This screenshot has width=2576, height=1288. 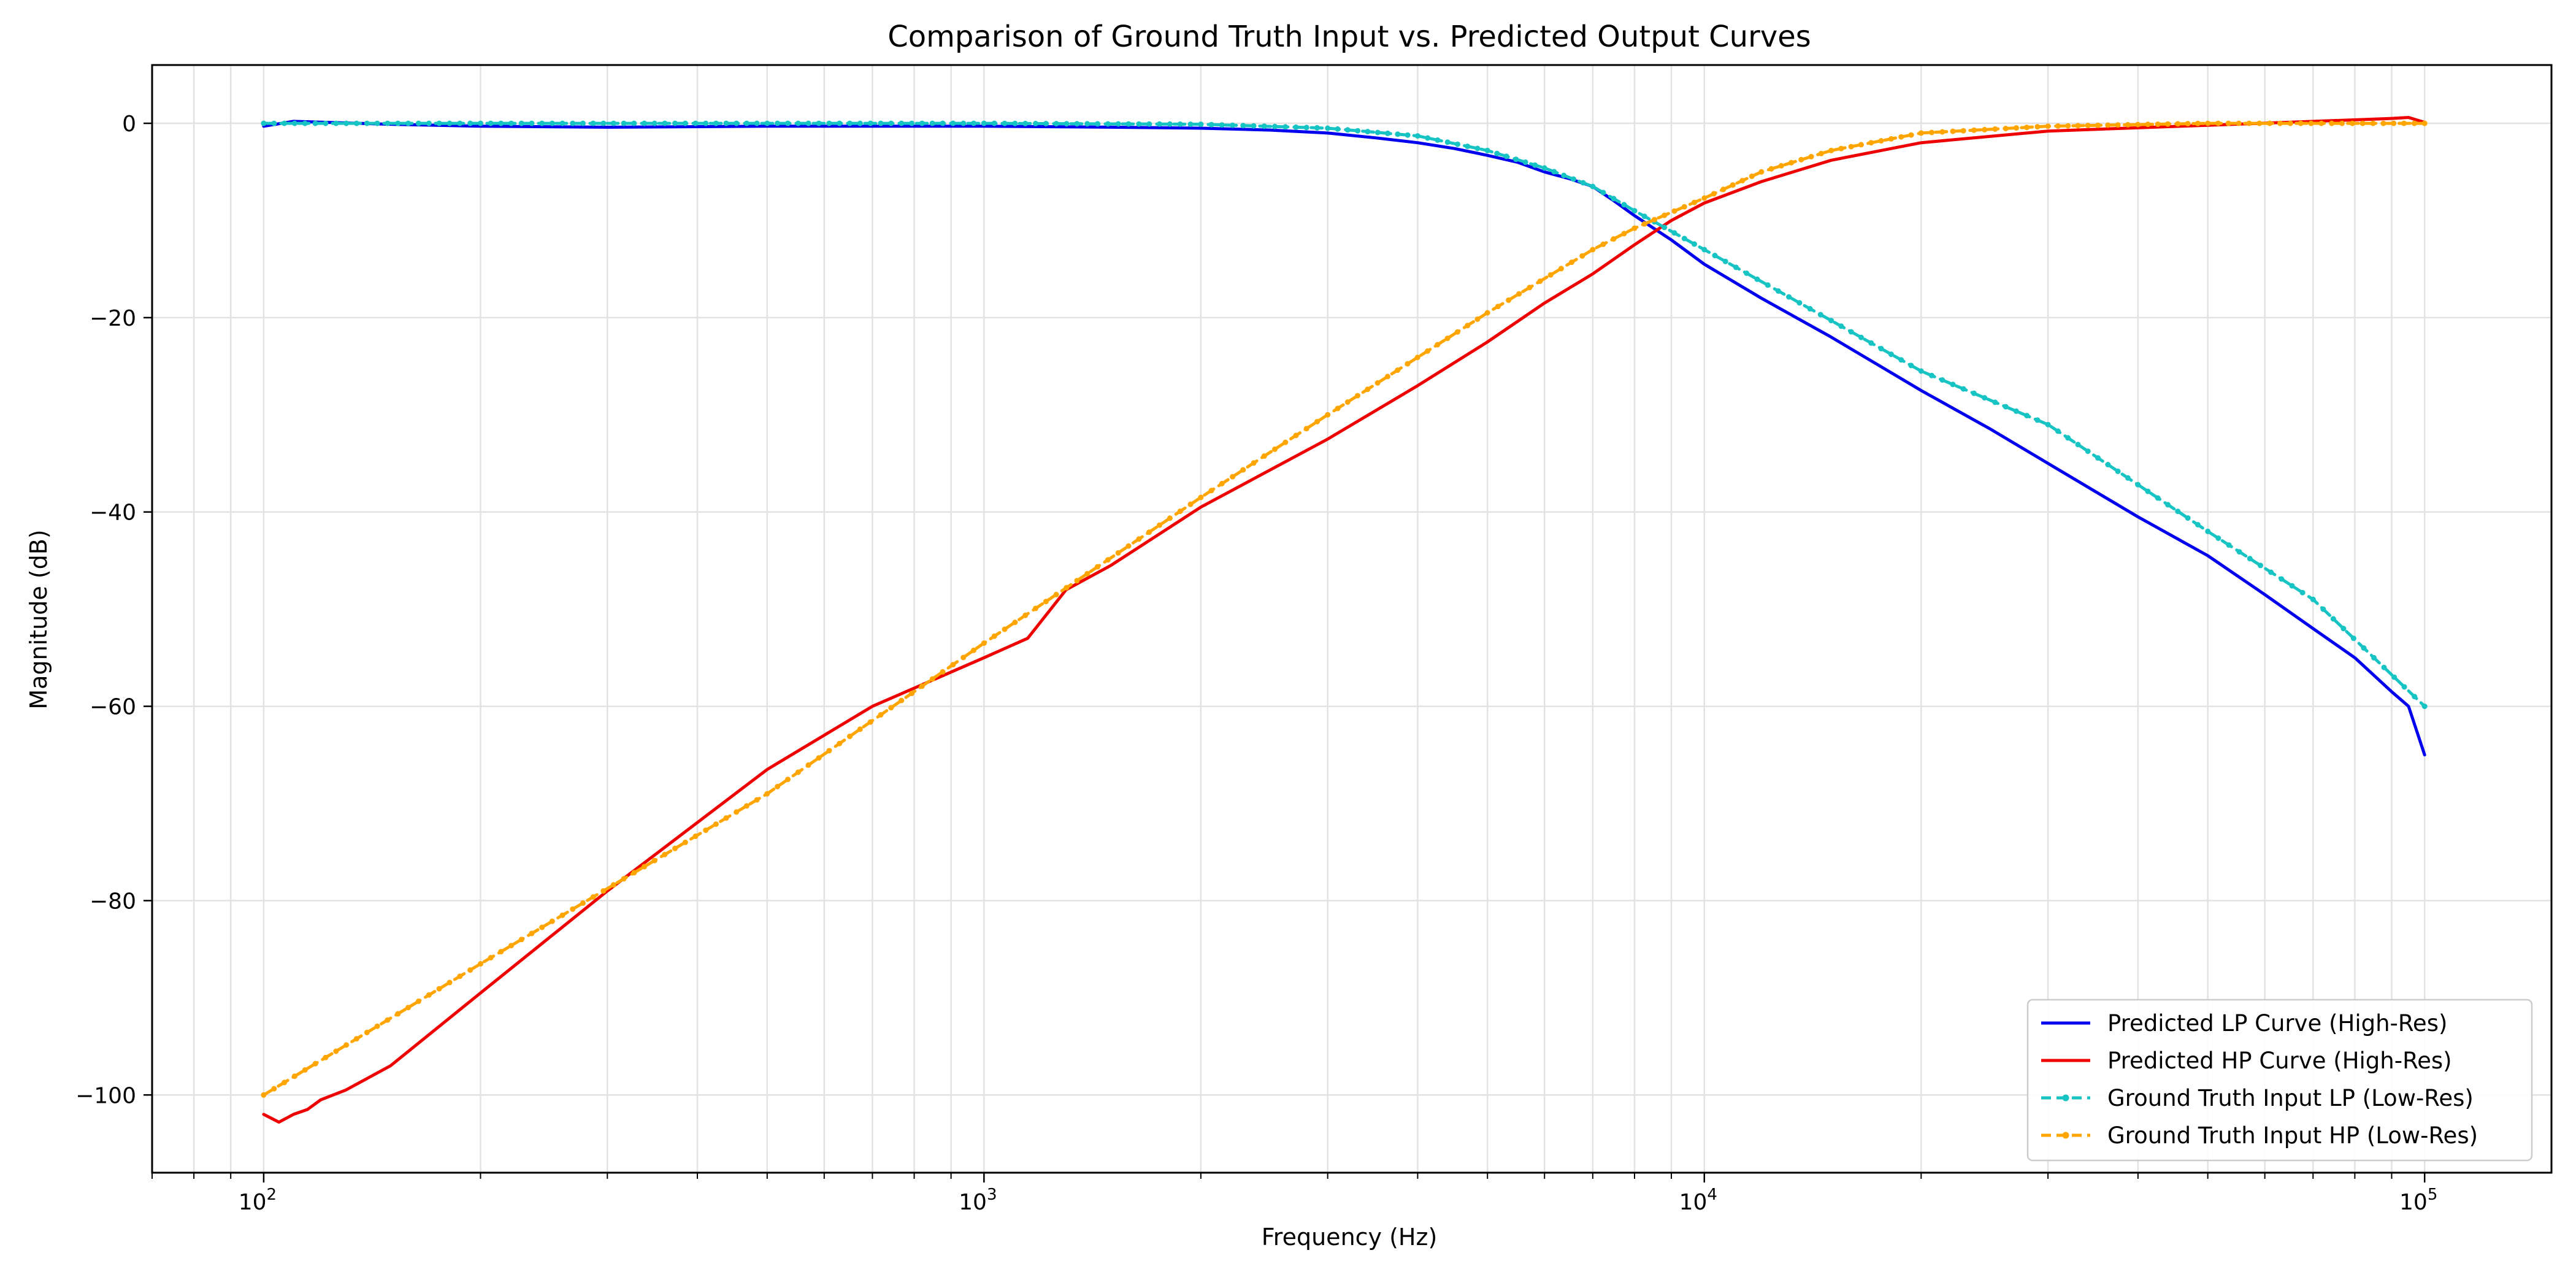 I want to click on legend-marker, so click(x=2065, y=1098).